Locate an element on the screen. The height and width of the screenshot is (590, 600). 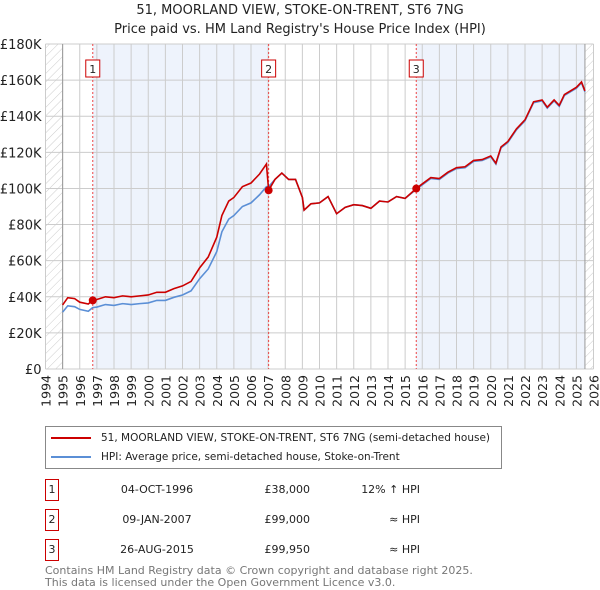
sale-label: 2 is located at coordinates (268, 69).